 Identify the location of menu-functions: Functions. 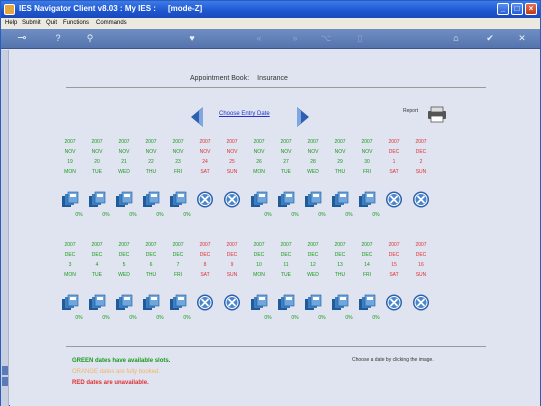
(76, 23).